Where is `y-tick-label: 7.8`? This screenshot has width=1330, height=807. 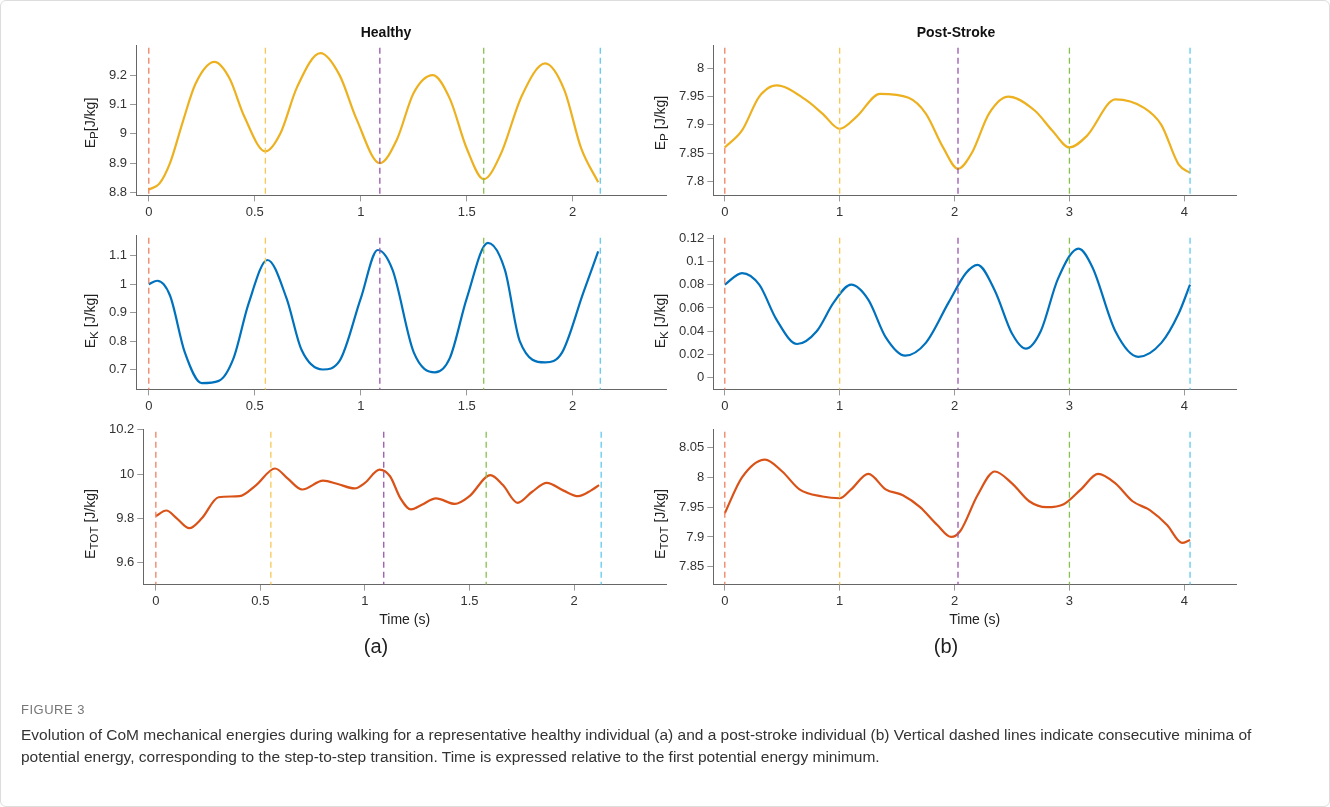
y-tick-label: 7.8 is located at coordinates (695, 180).